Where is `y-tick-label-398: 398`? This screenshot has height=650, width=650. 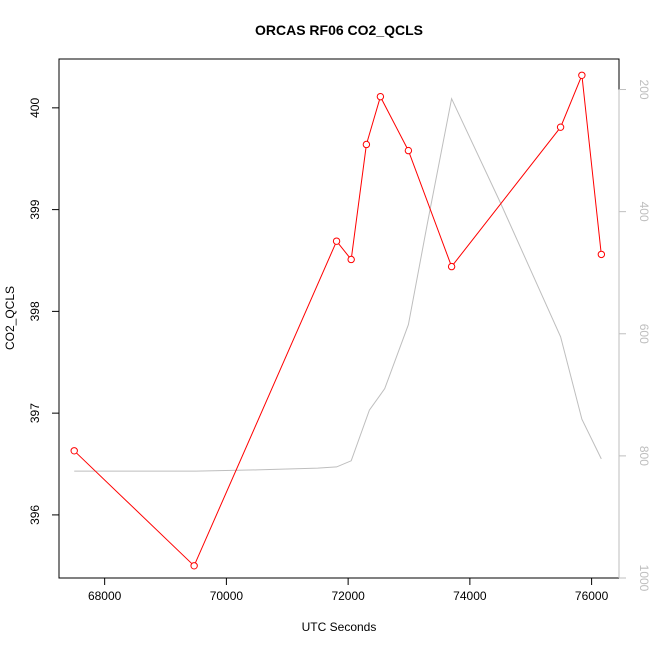 y-tick-label-398: 398 is located at coordinates (35, 311).